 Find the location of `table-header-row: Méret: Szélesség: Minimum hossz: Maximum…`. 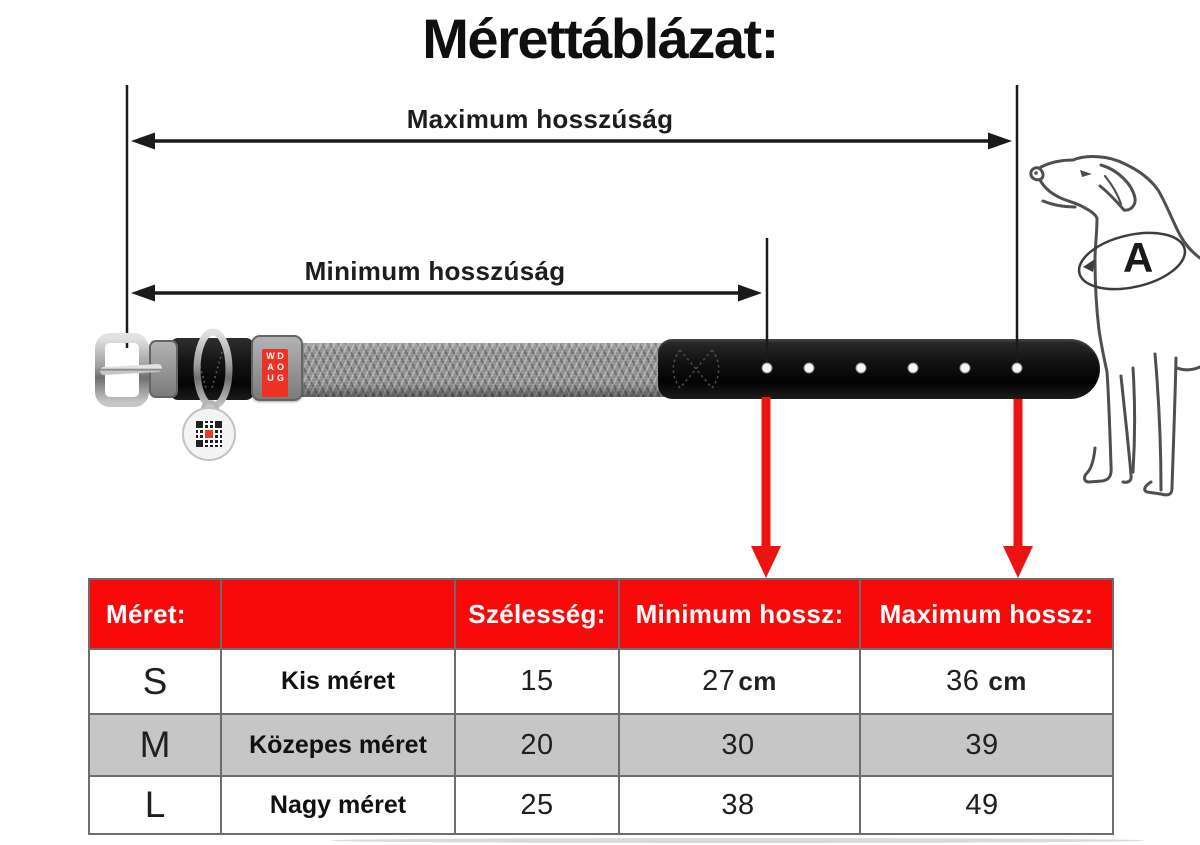

table-header-row: Méret: Szélesség: Minimum hossz: Maximum… is located at coordinates (601, 614).